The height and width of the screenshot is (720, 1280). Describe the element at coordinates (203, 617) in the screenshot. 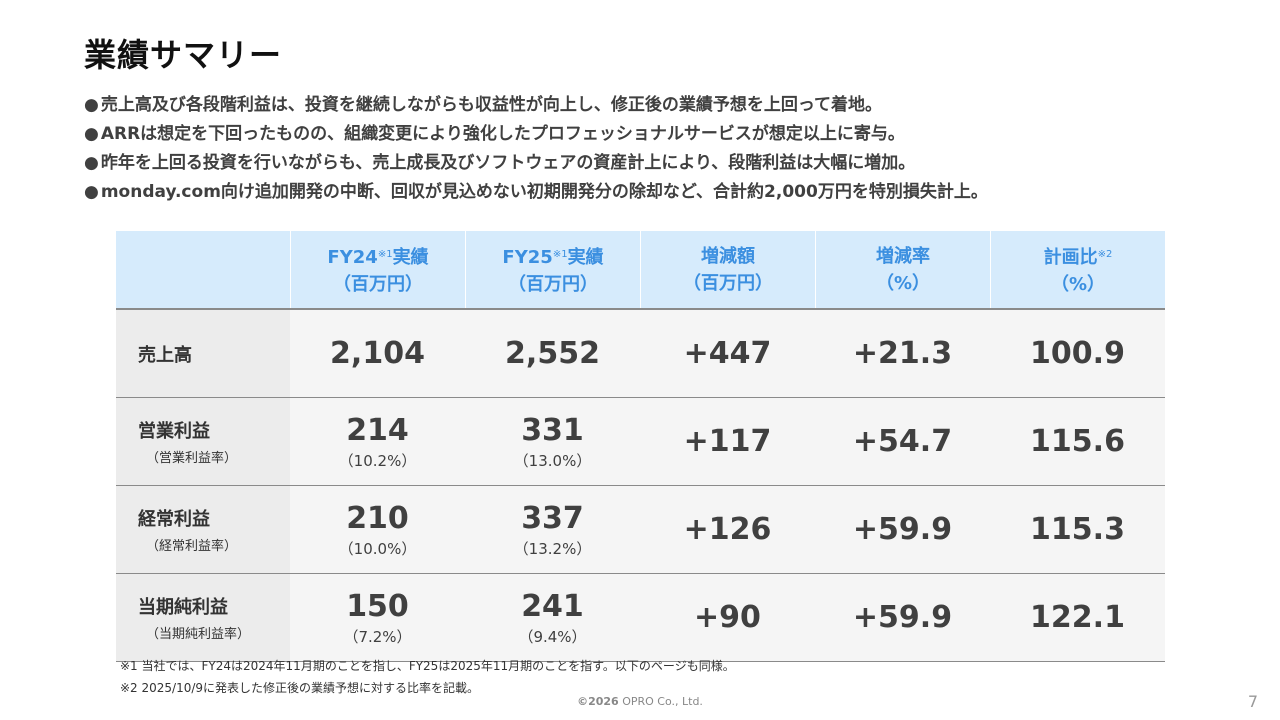

I see `row-label: 当期純利益 （当期純利益率）` at that location.